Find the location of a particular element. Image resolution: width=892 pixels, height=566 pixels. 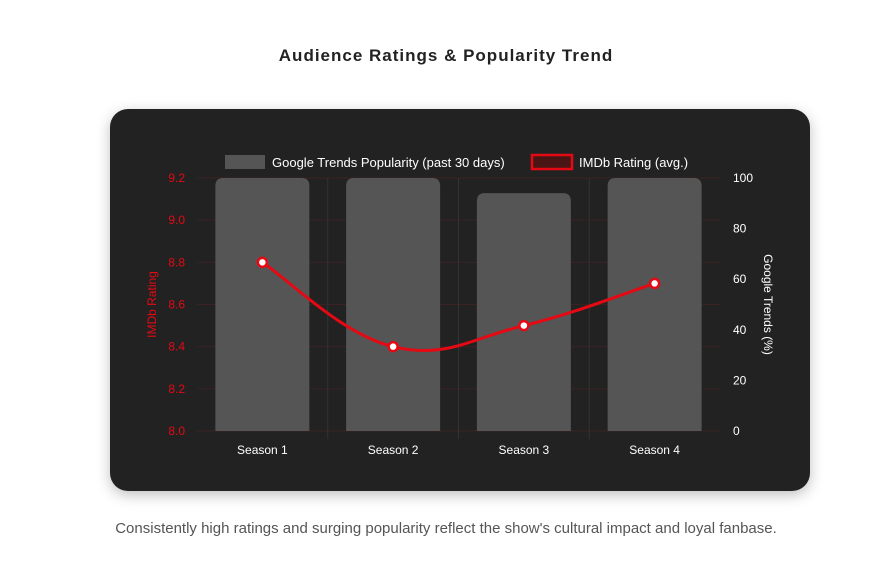

chart-title: Audience Ratings & Popularity Trend is located at coordinates (446, 55).